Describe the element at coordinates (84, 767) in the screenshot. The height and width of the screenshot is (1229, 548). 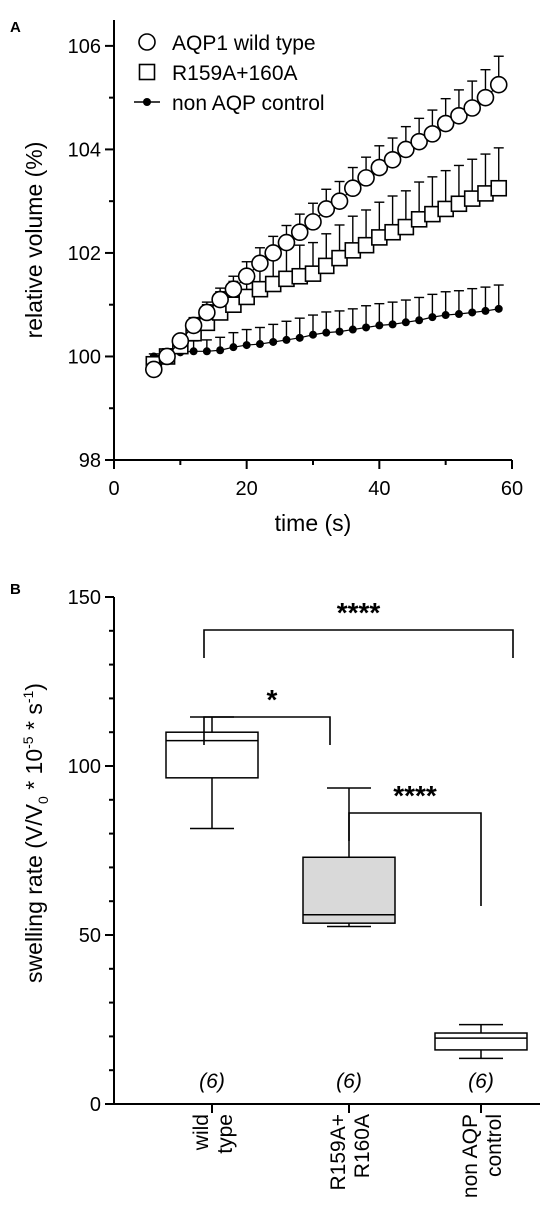
I see `panel-b-y-tick-label: 100` at that location.